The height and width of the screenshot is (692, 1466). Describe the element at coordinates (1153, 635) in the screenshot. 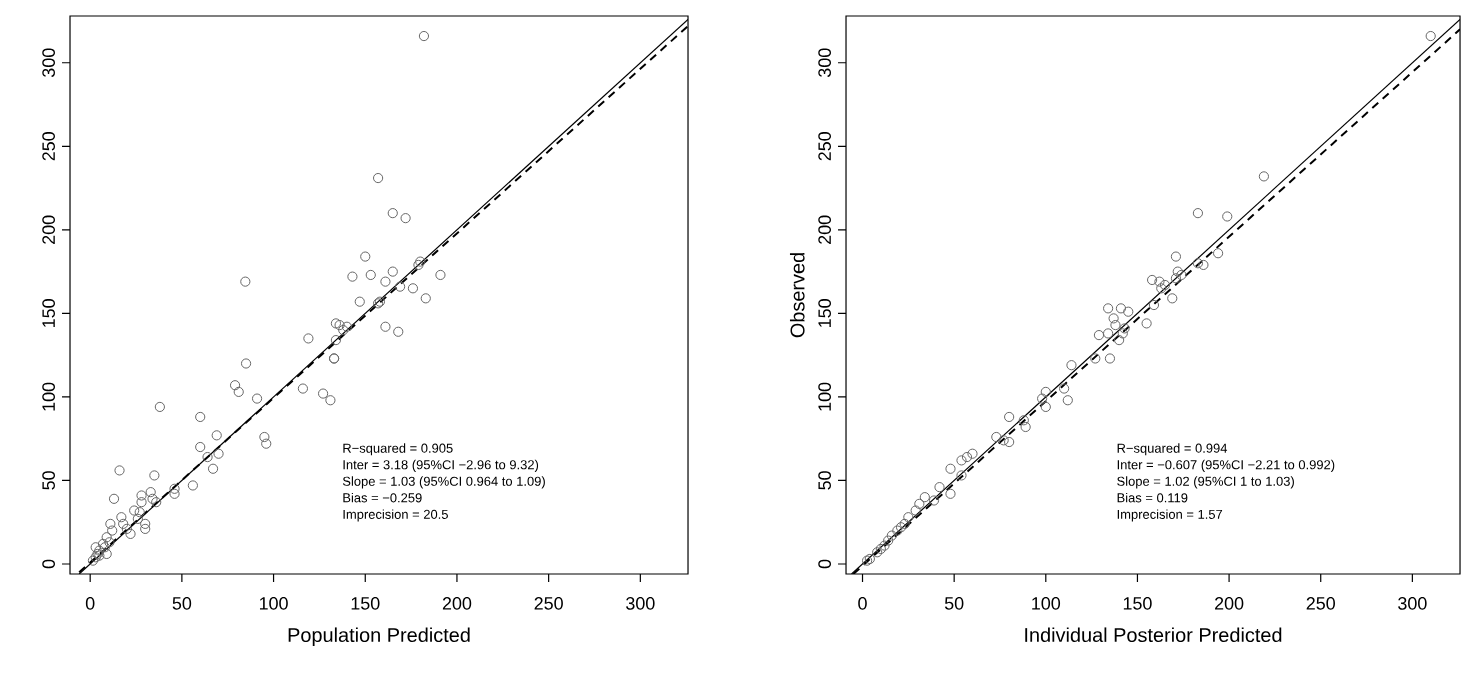

I see `x-axis-title: Individual Posterior Predicted` at that location.